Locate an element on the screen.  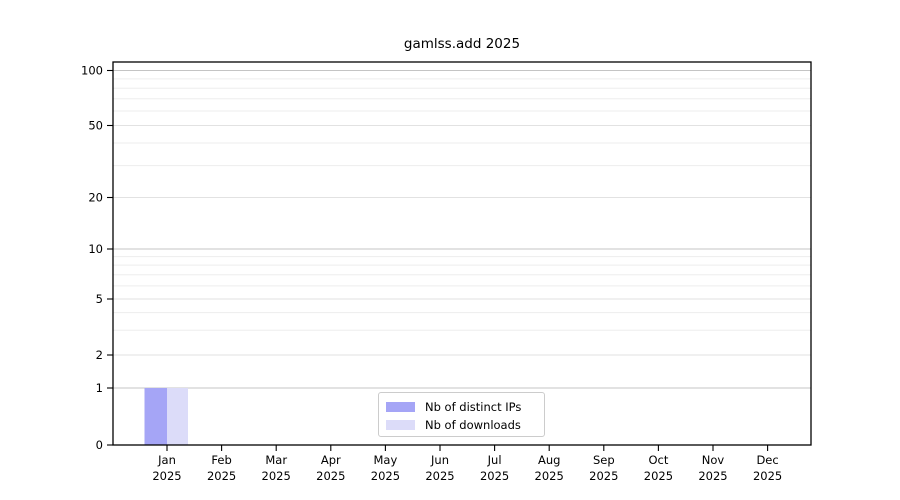
legend-swatch-downloads is located at coordinates (400, 425).